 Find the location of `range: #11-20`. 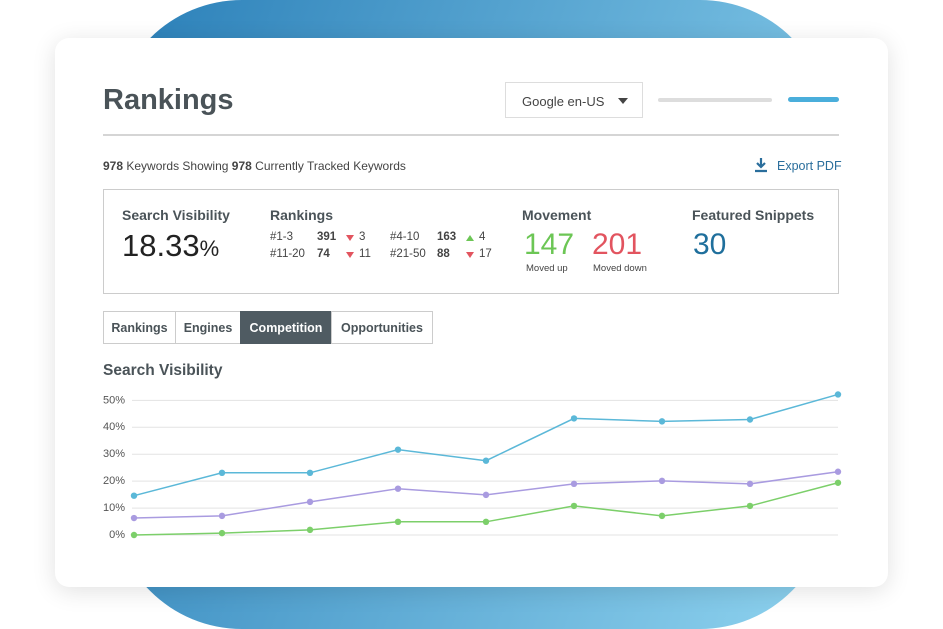

range: #11-20 is located at coordinates (287, 254).